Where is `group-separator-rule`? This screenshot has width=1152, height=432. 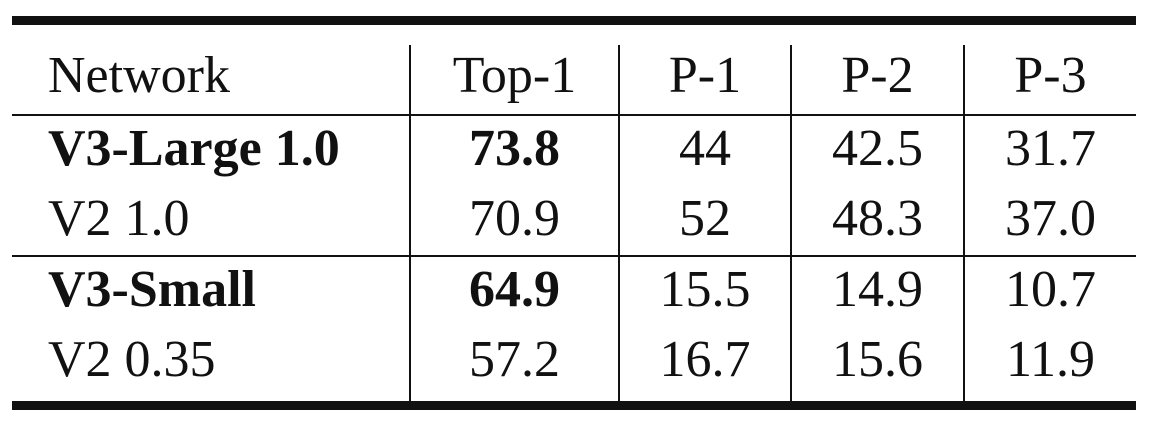 group-separator-rule is located at coordinates (574, 256).